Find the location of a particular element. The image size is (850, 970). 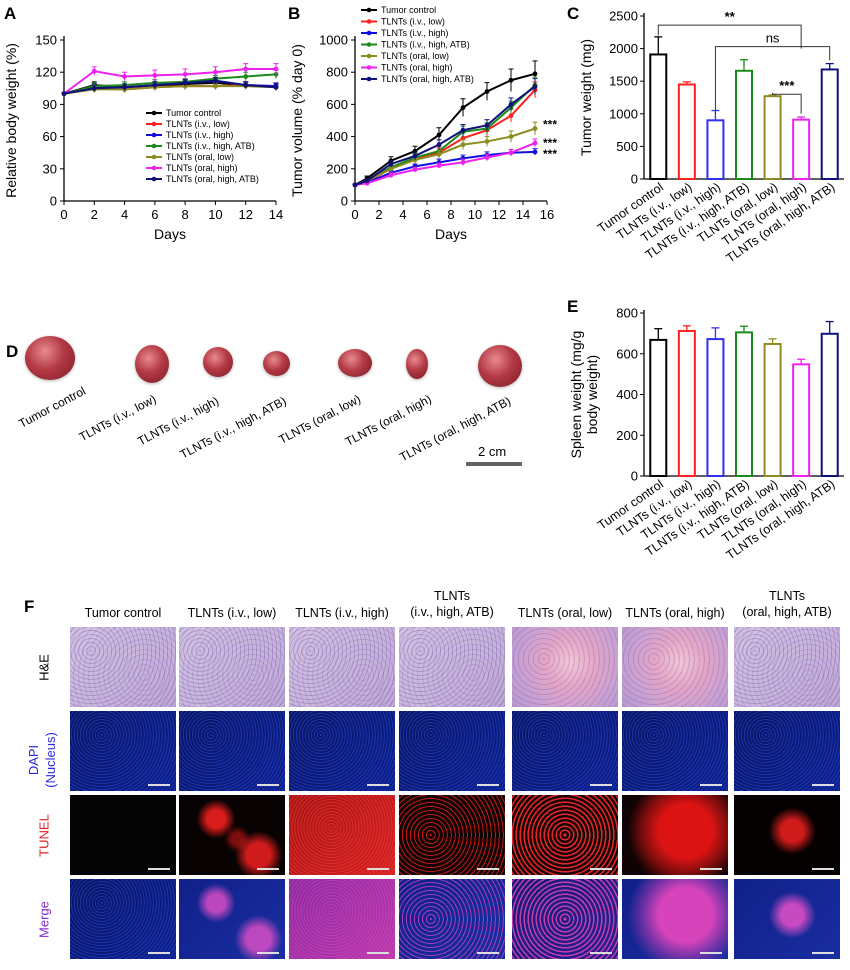

column-header-line: TLNTs (oral, low) is located at coordinates (565, 613).